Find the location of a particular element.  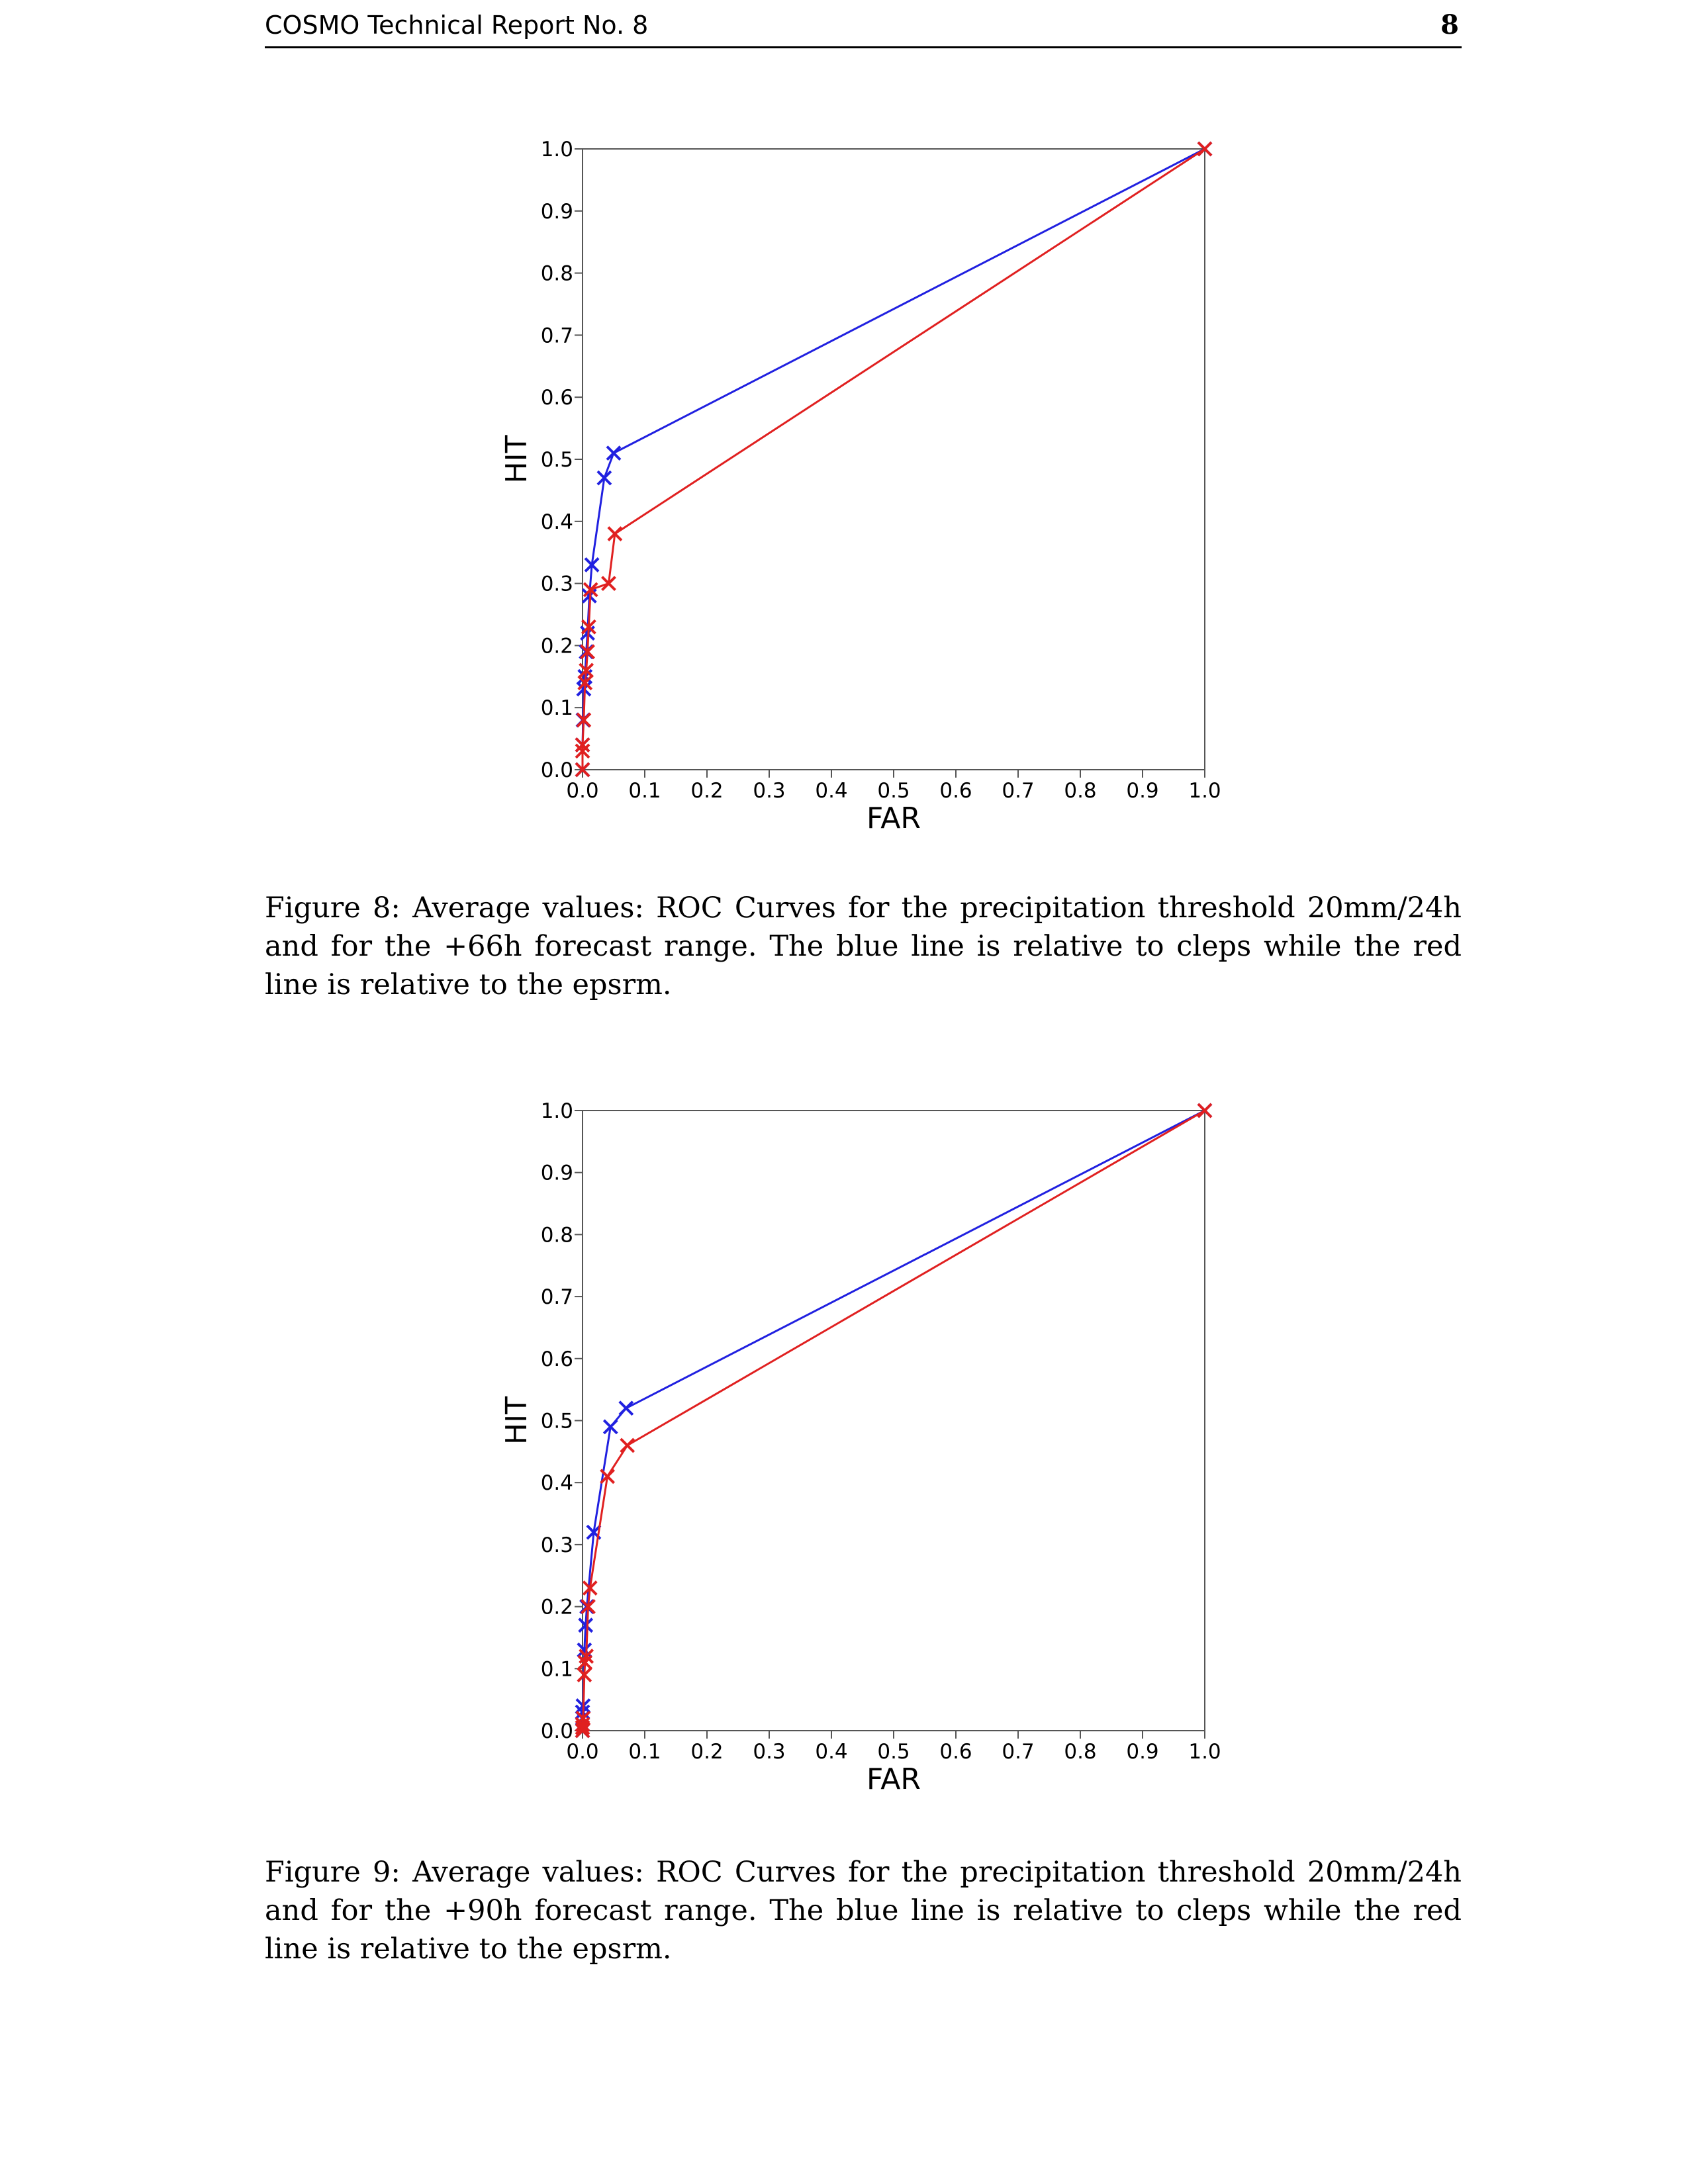

series-line is located at coordinates (893, 1420).